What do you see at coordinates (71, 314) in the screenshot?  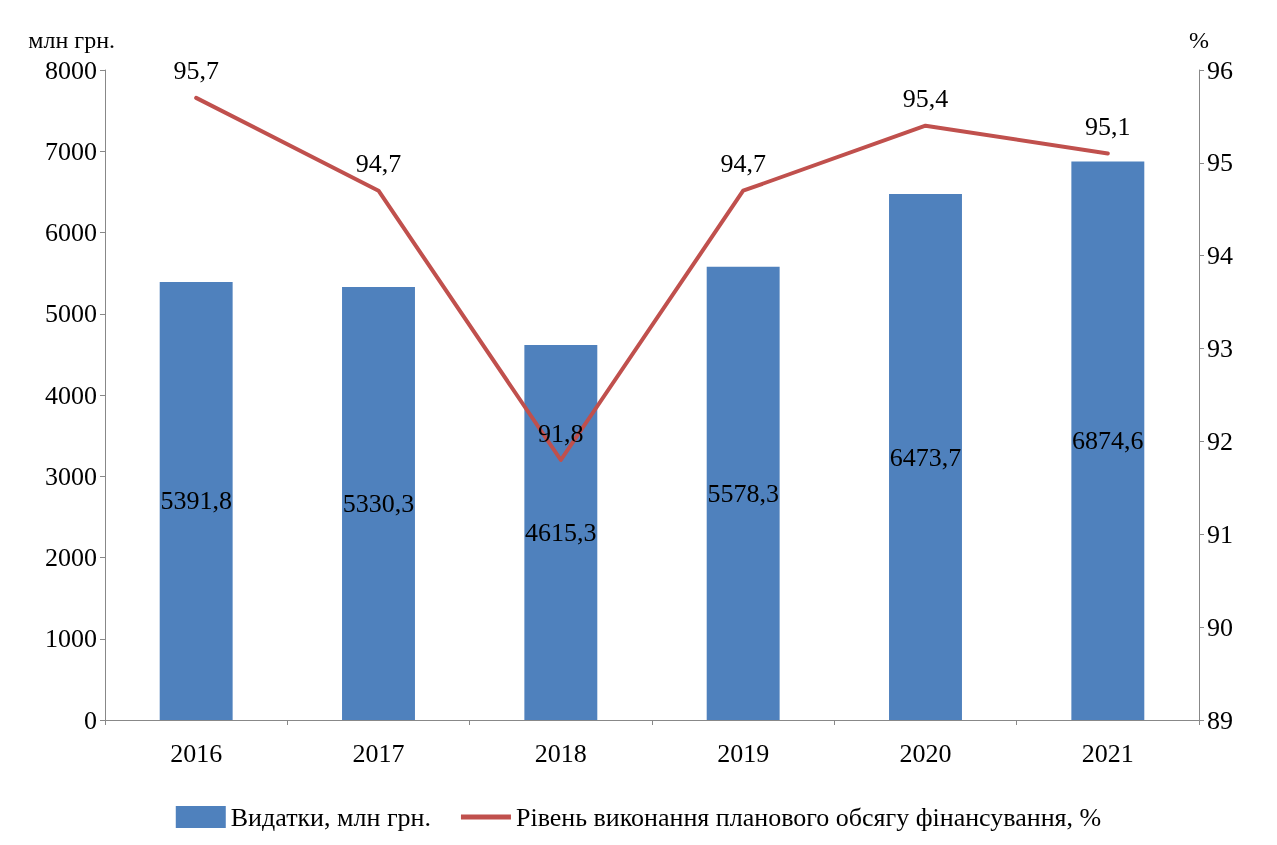 I see `y-tick-label: 5000` at bounding box center [71, 314].